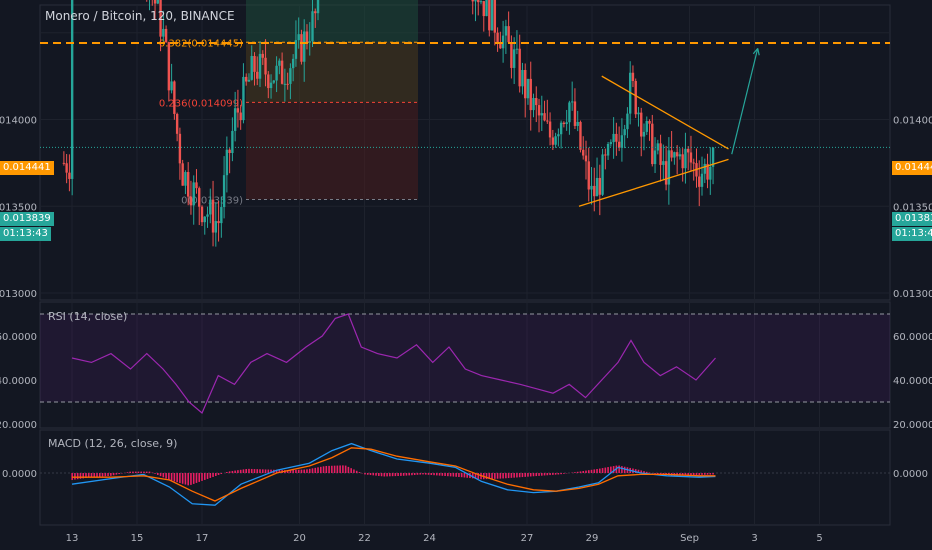 The height and width of the screenshot is (550, 932). What do you see at coordinates (527, 538) in the screenshot?
I see `time-axis-label: 27` at bounding box center [527, 538].